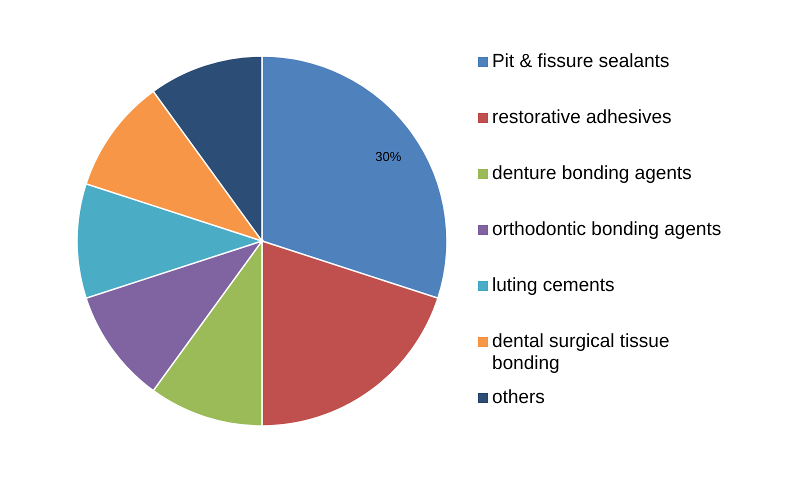  I want to click on legend-label: Pit & fissure sealants, so click(581, 61).